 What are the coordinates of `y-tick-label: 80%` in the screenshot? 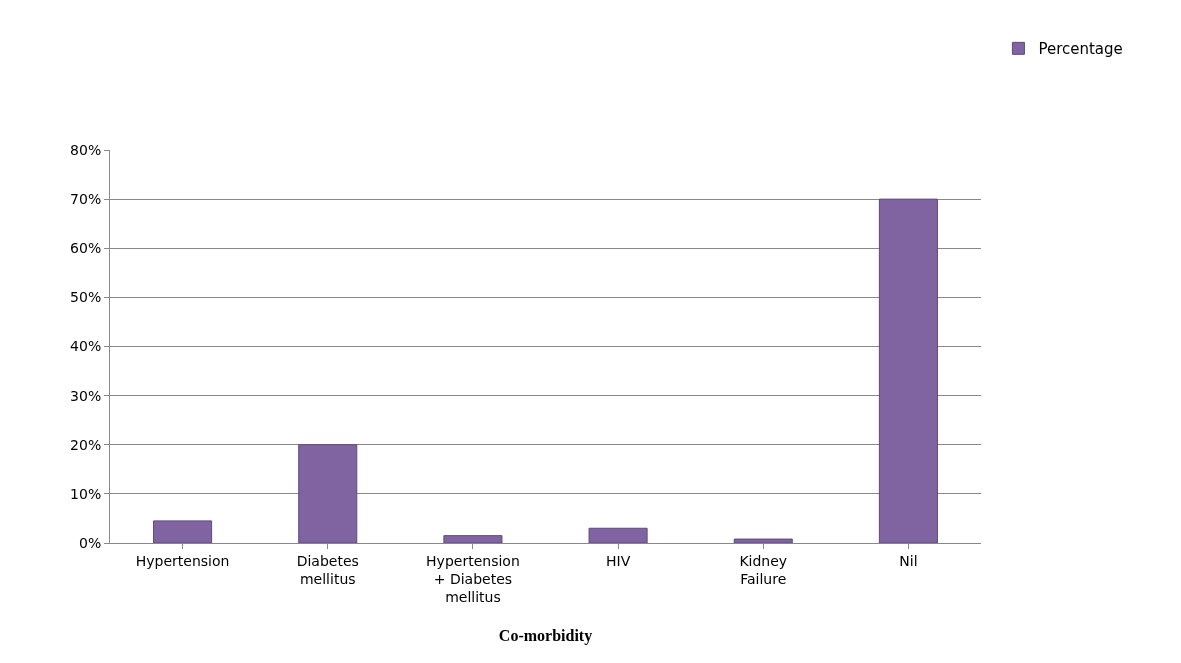 It's located at (86, 149).